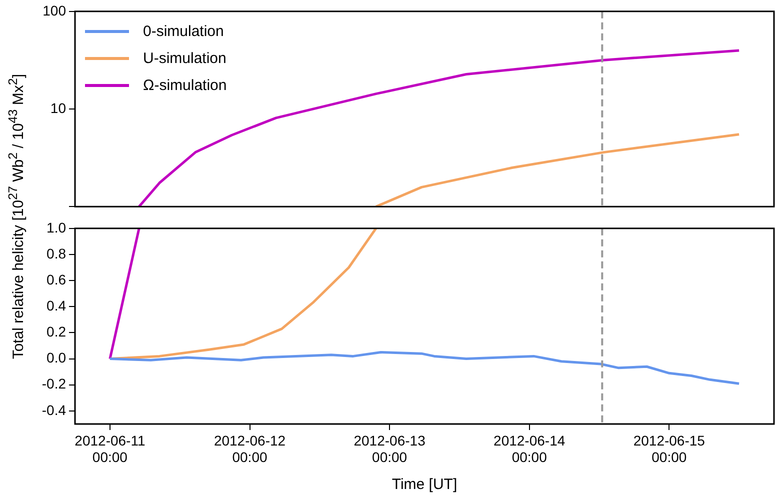 This screenshot has height=496, width=776. Describe the element at coordinates (58, 108) in the screenshot. I see `y-tick-label: 10` at that location.